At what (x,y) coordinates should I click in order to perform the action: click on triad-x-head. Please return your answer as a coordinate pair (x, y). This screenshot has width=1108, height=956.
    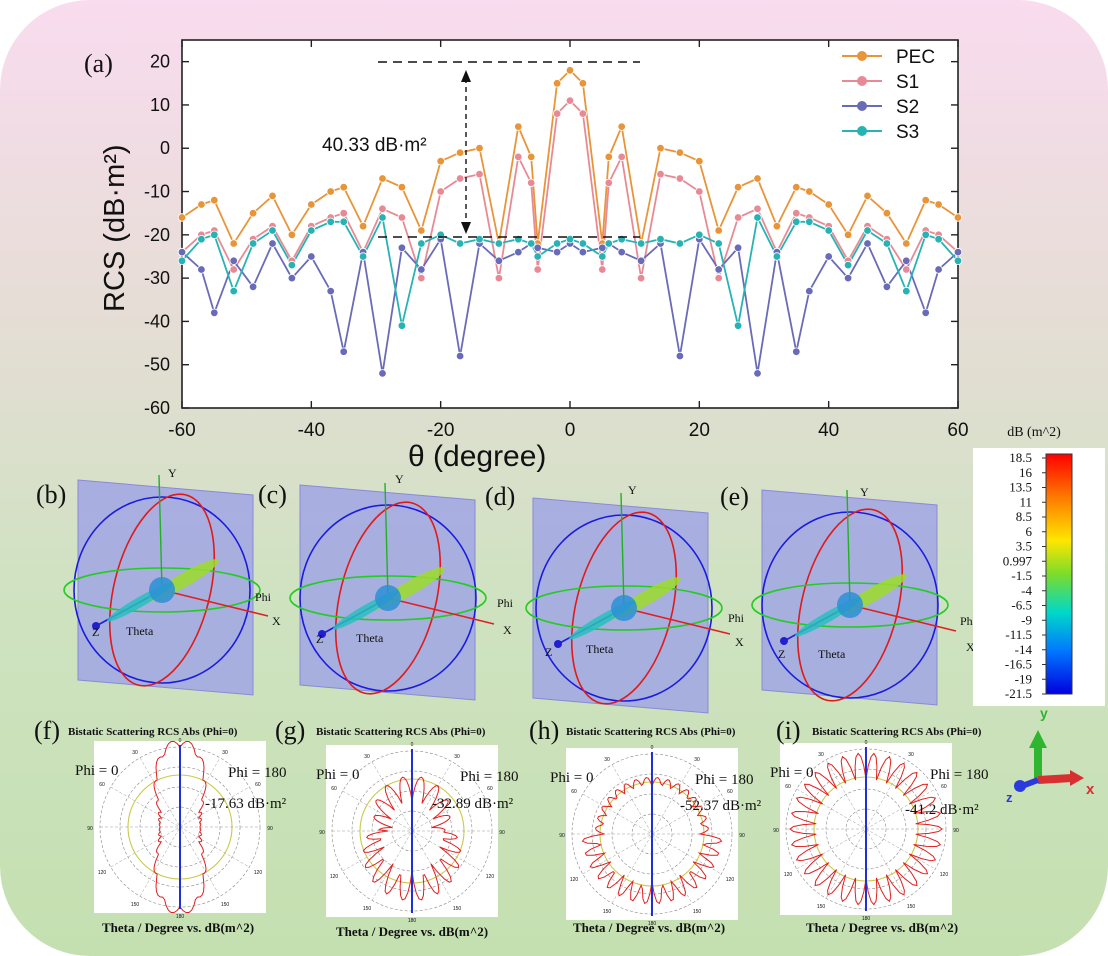
    Looking at the image, I should click on (1077, 778).